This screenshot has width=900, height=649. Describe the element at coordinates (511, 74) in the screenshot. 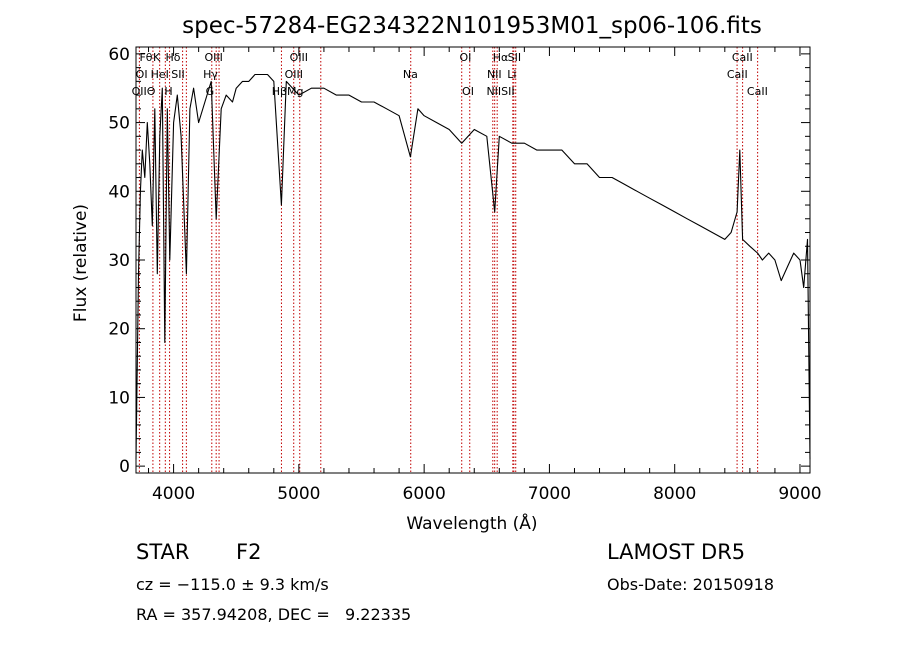

I see `line-label: Li` at that location.